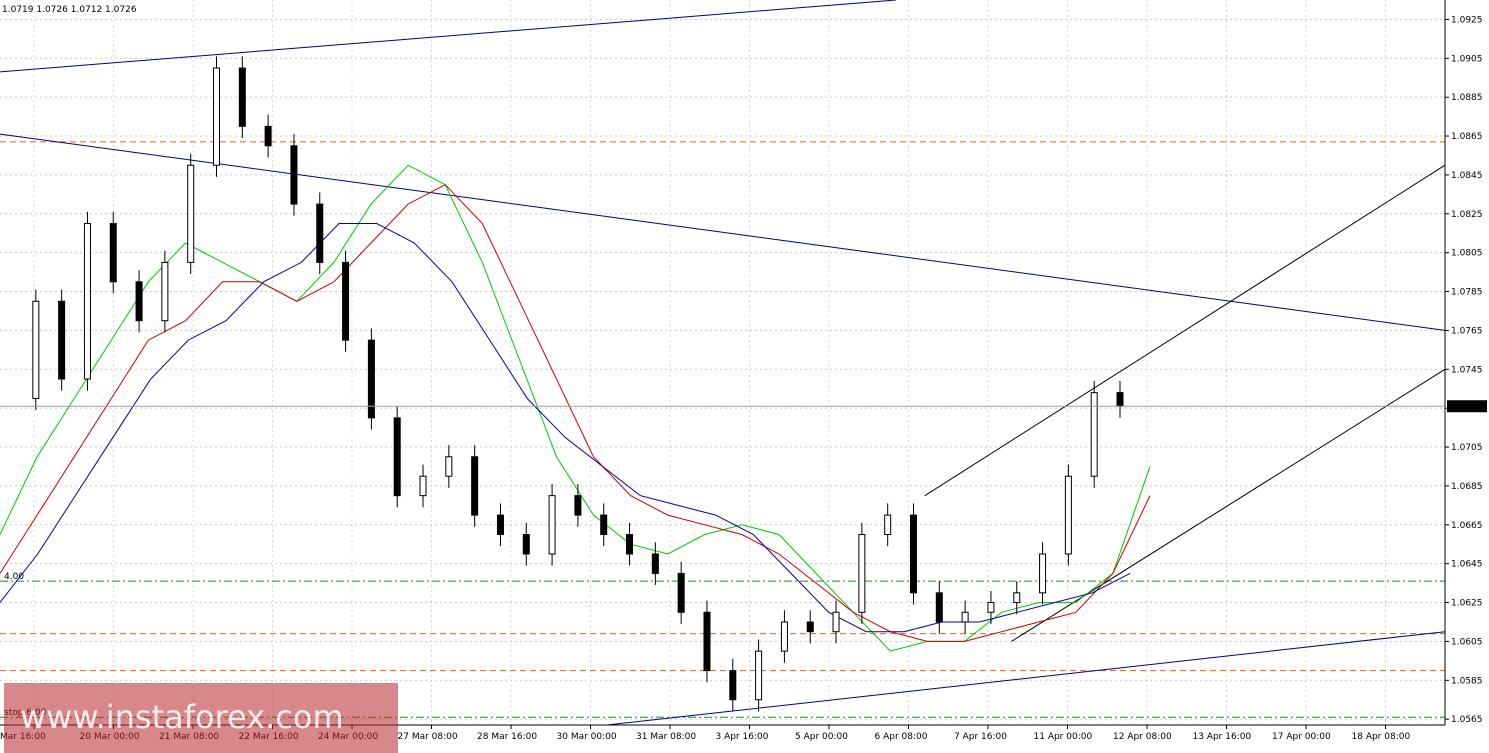 Image resolution: width=1489 pixels, height=753 pixels. Describe the element at coordinates (1467, 293) in the screenshot. I see `y-tick-label: 1.0785` at that location.